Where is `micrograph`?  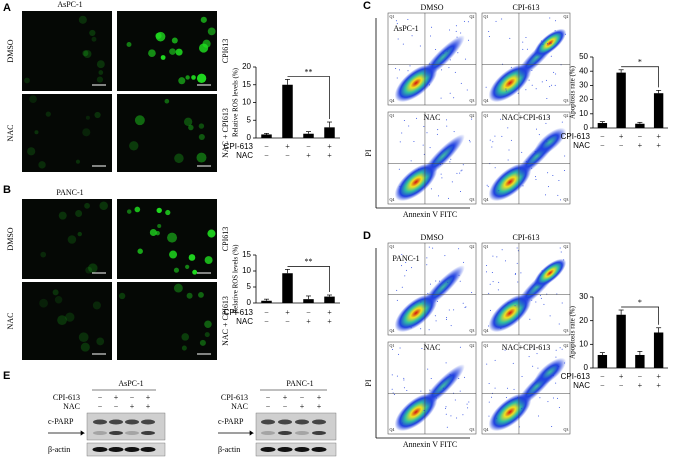
micrograph is located at coordinates (67, 239).